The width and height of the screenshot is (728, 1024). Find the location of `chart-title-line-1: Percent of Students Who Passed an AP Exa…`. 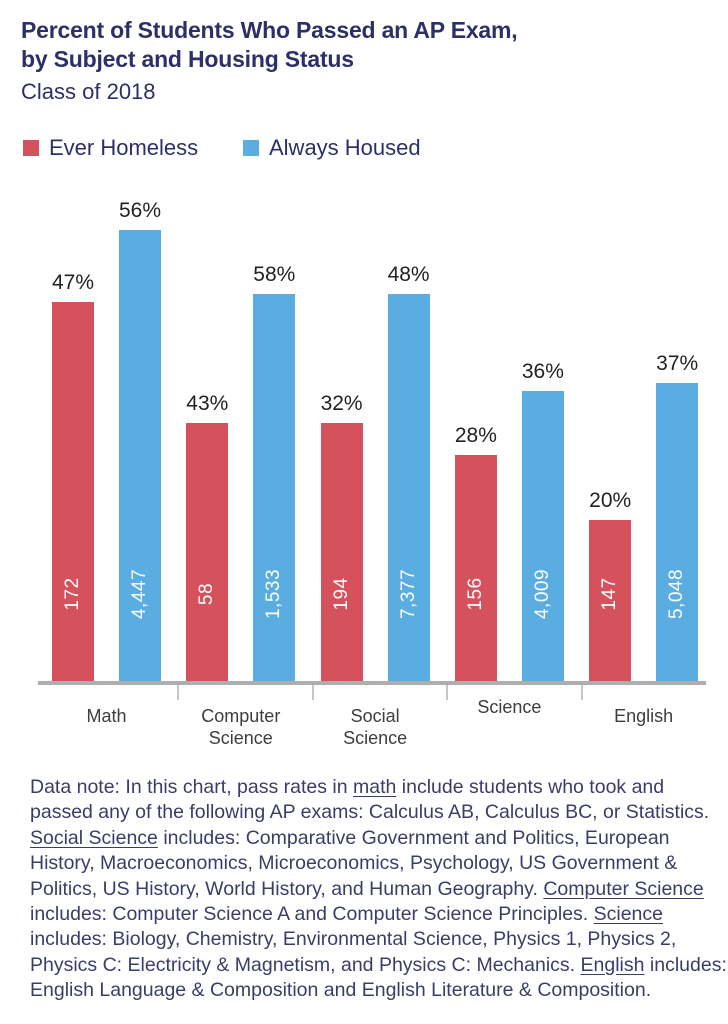

chart-title-line-1: Percent of Students Who Passed an AP Exa… is located at coordinates (269, 30).